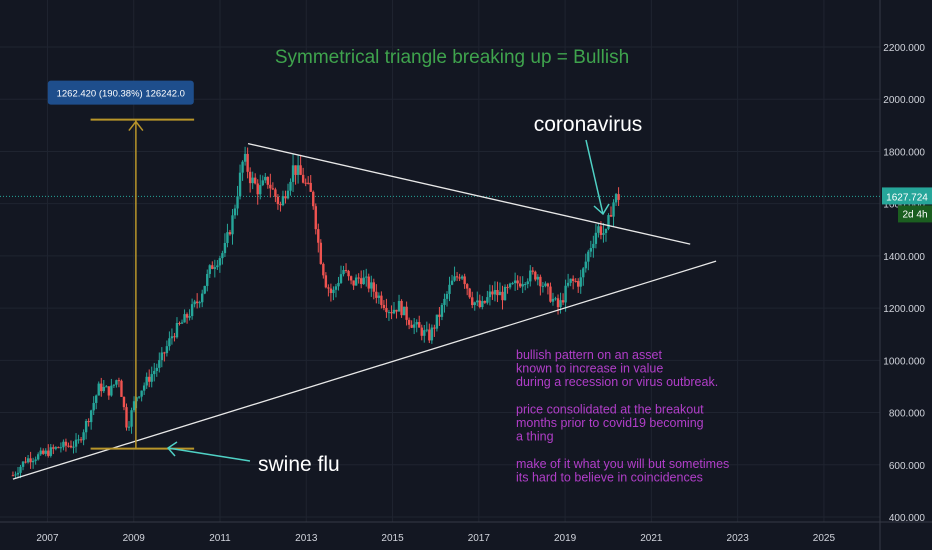  What do you see at coordinates (435, 538) in the screenshot?
I see `x-axis: 2007 2009 2011 2013 2015 2017 2019 2021 2023 2025` at bounding box center [435, 538].